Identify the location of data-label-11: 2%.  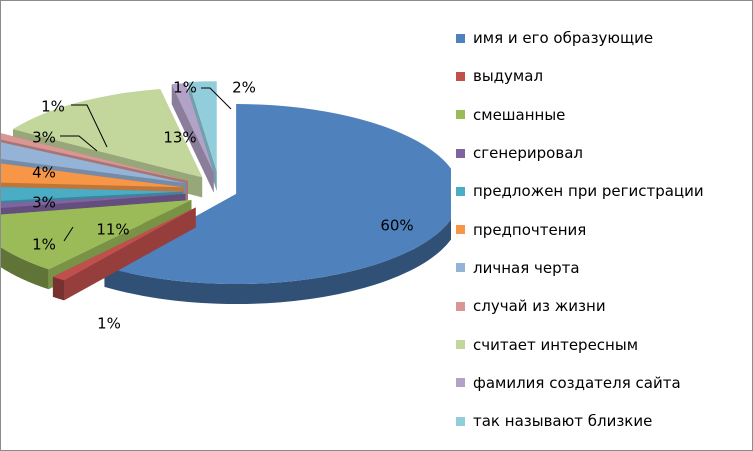
(244, 88).